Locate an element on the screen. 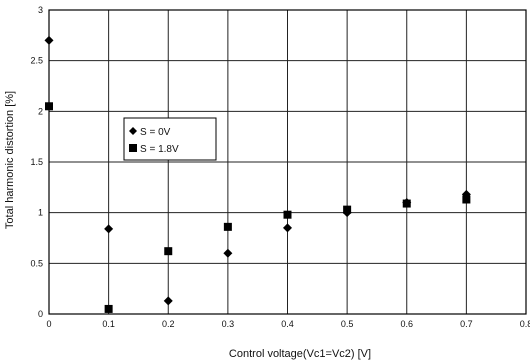 This screenshot has height=363, width=530. x-tick-label: 0.6 is located at coordinates (406, 324).